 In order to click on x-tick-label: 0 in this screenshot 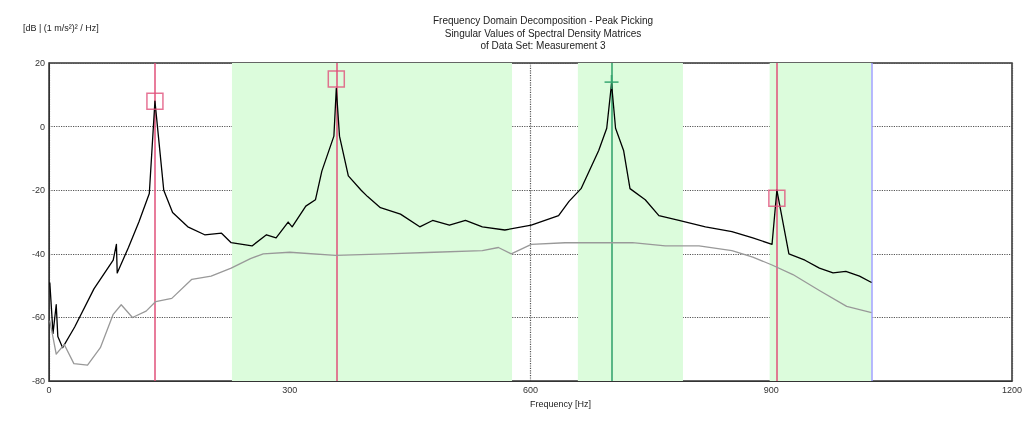, I will do `click(49, 389)`.